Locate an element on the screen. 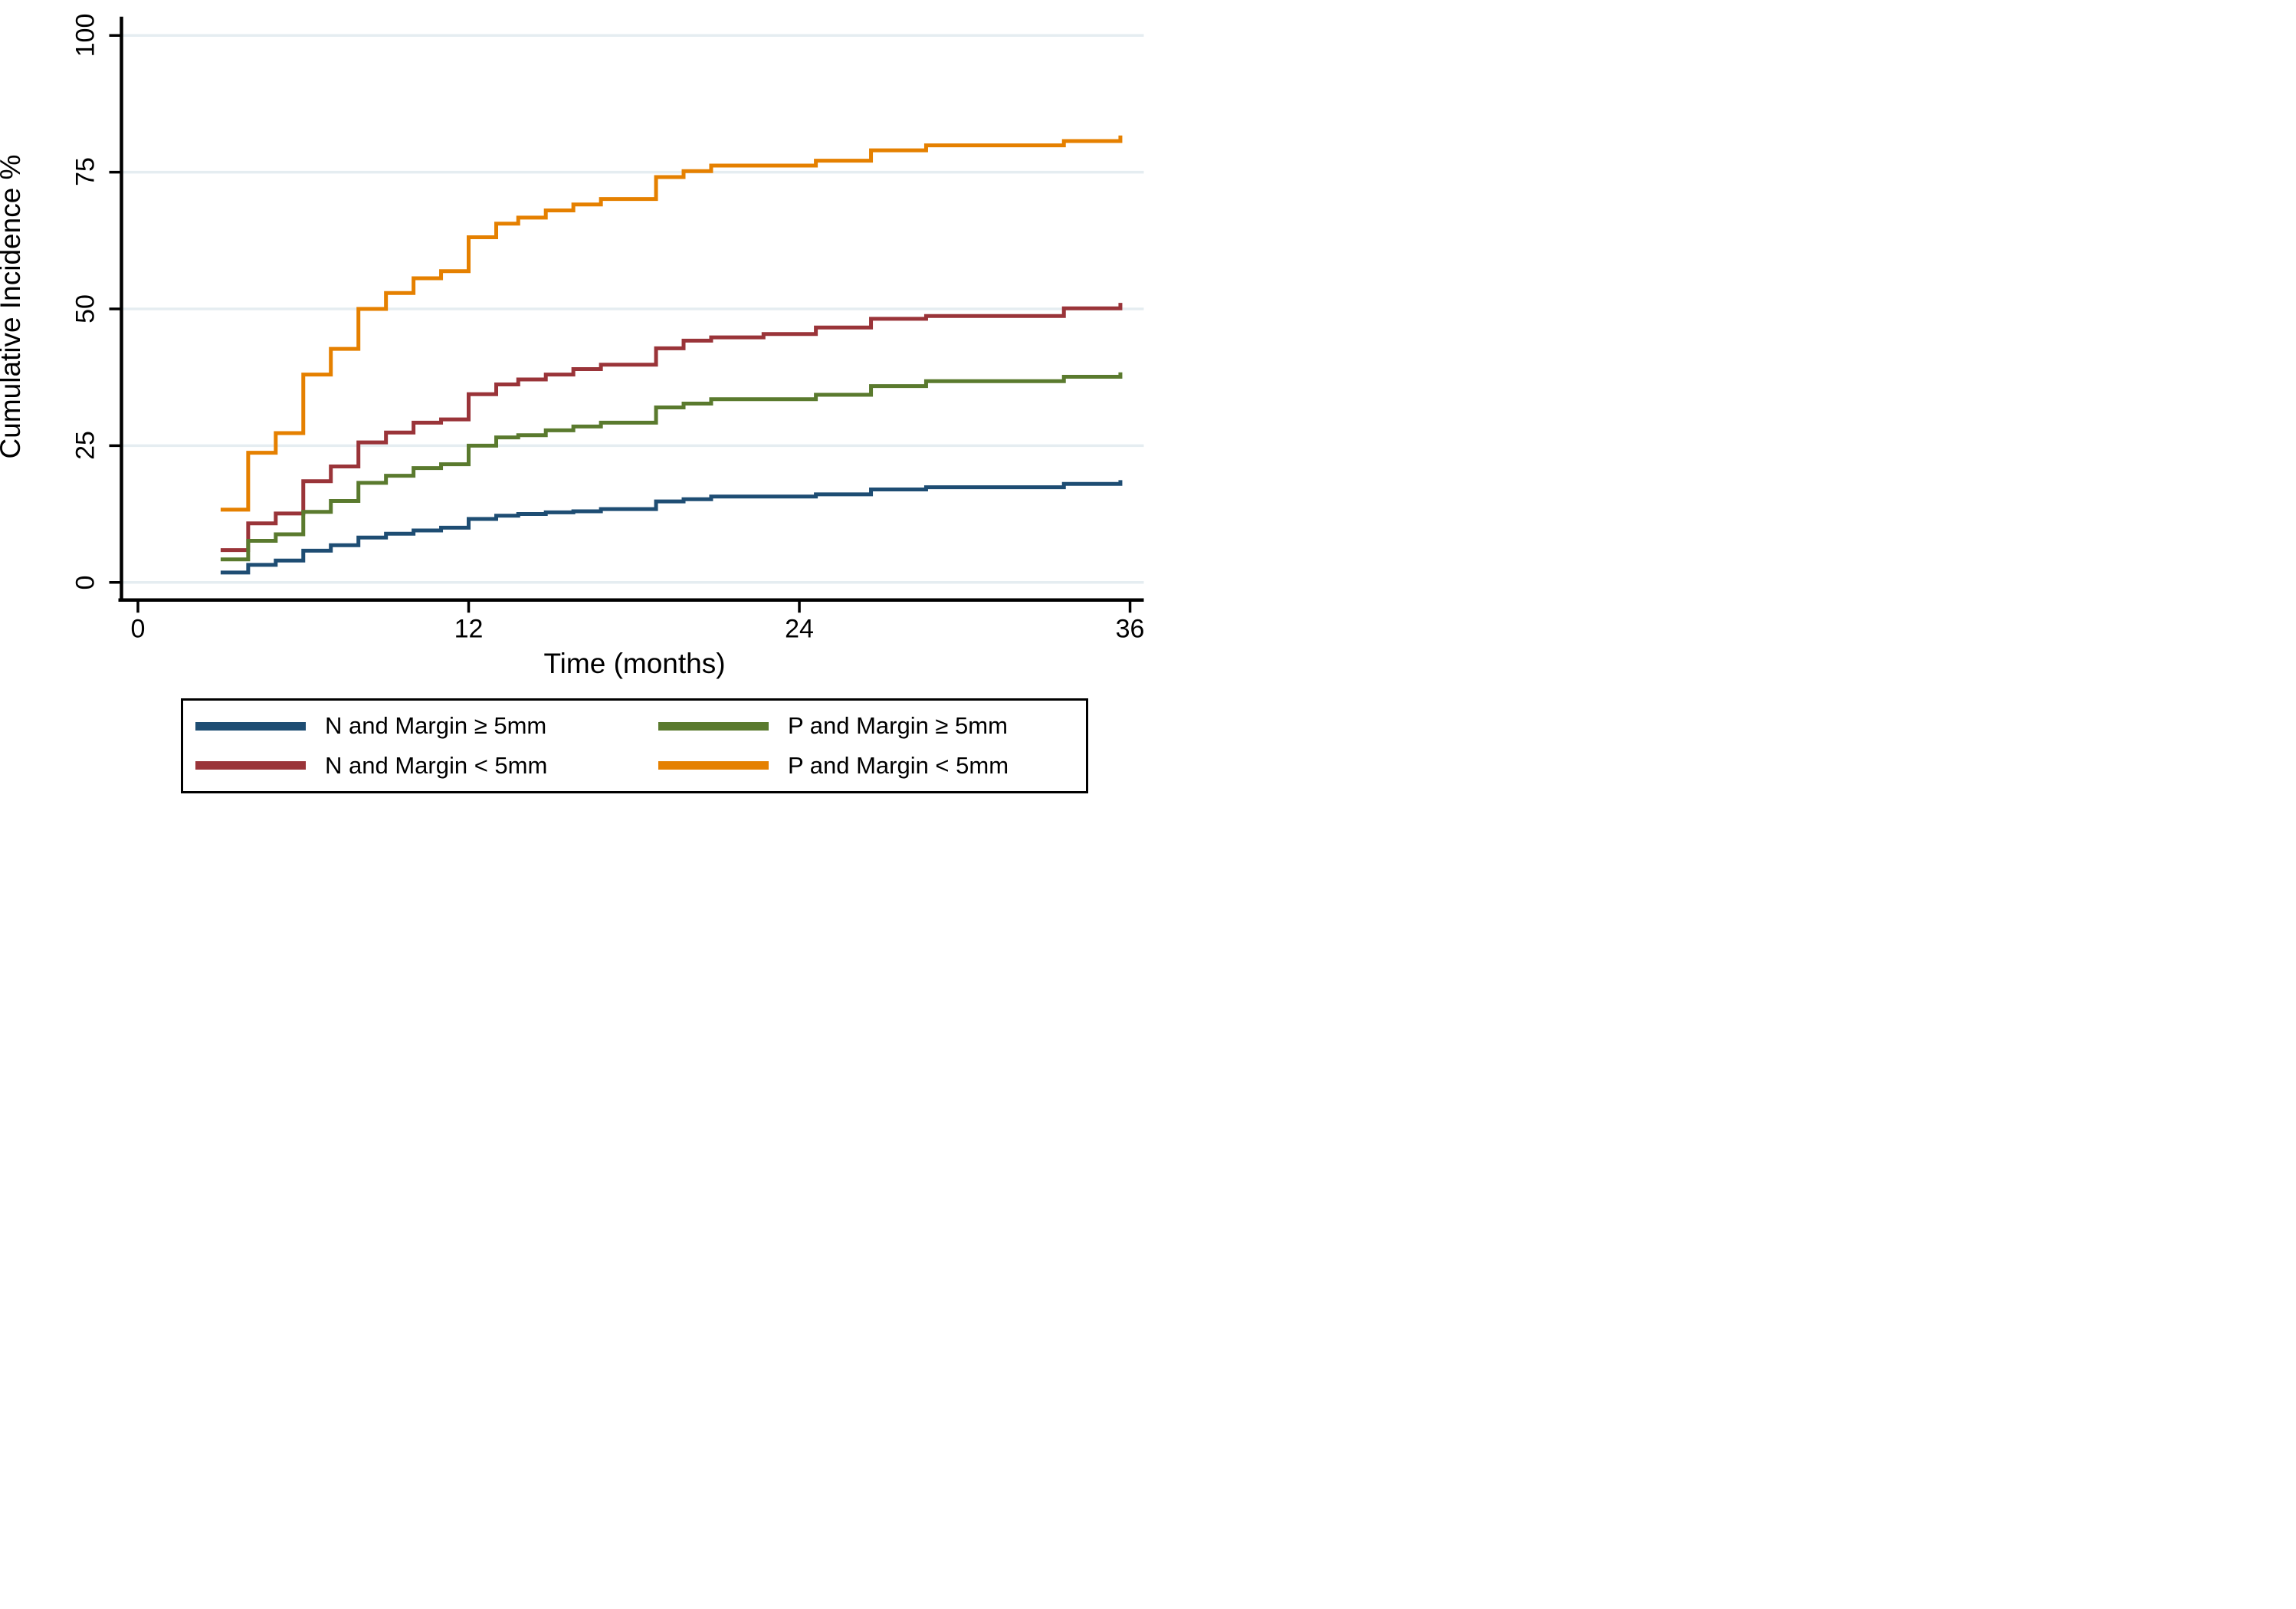 The height and width of the screenshot is (1609, 2296). x-tick-label: 0 is located at coordinates (138, 629).